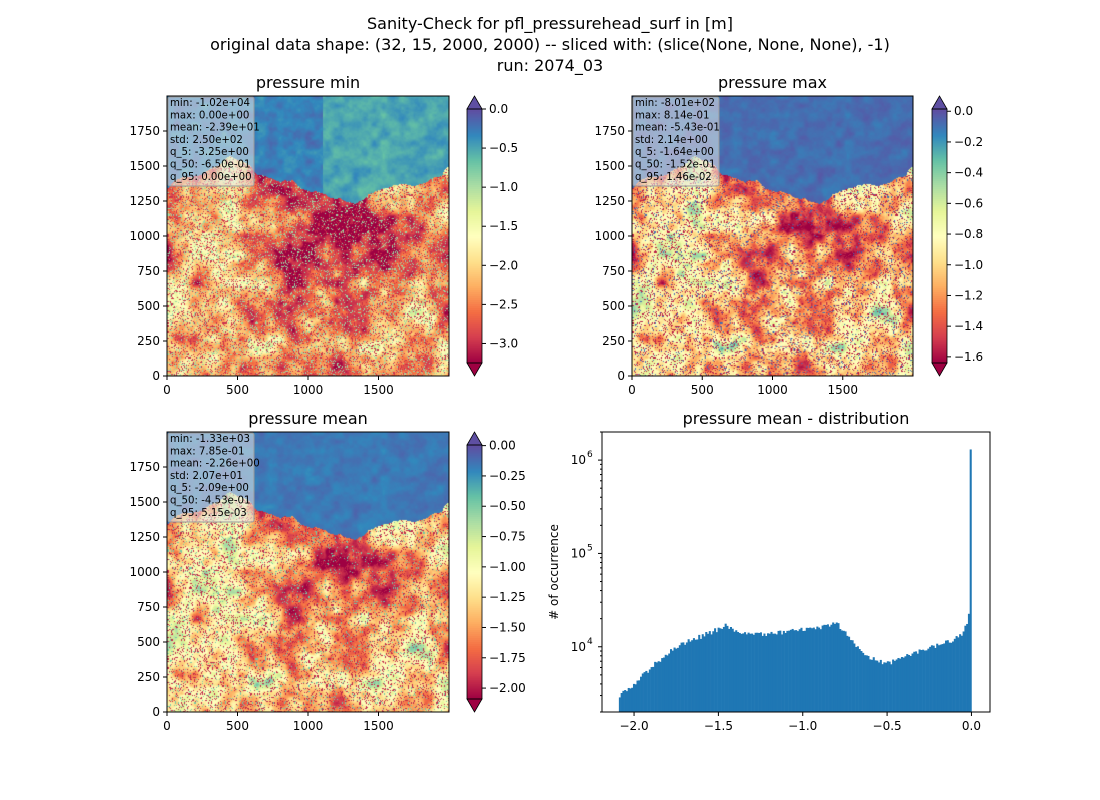  Describe the element at coordinates (968, 326) in the screenshot. I see `colorbar-tick-label: −1.4` at that location.